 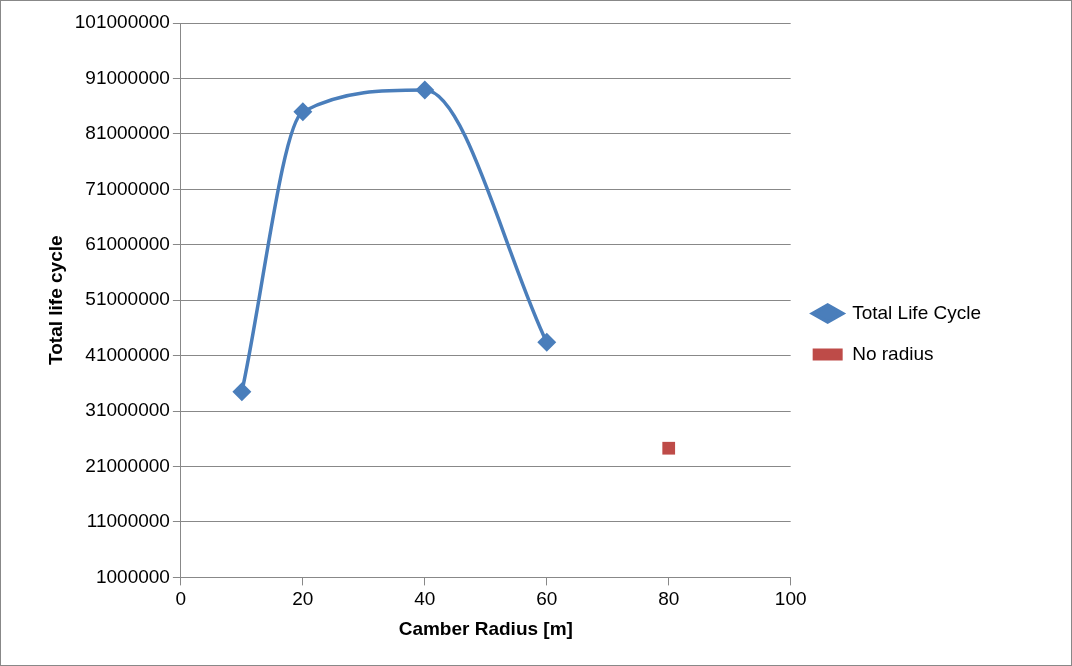 I want to click on legend-label: Total Life Cycle, so click(x=917, y=312).